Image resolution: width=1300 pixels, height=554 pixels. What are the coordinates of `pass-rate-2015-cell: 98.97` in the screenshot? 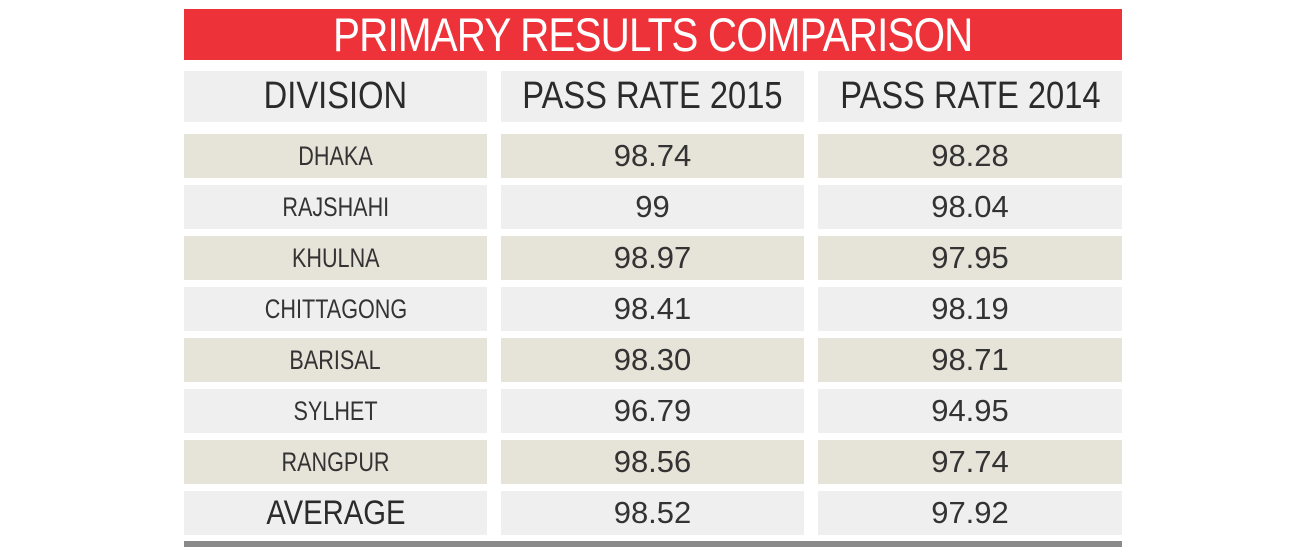 It's located at (652, 258).